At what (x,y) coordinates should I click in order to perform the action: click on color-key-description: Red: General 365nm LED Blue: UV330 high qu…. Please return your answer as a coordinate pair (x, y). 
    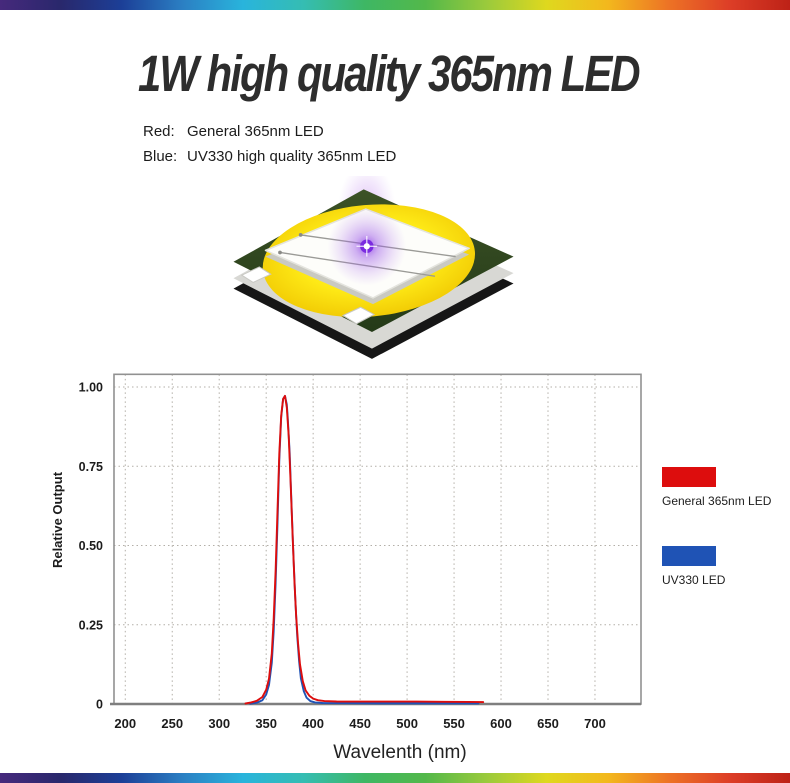
    Looking at the image, I should click on (269, 144).